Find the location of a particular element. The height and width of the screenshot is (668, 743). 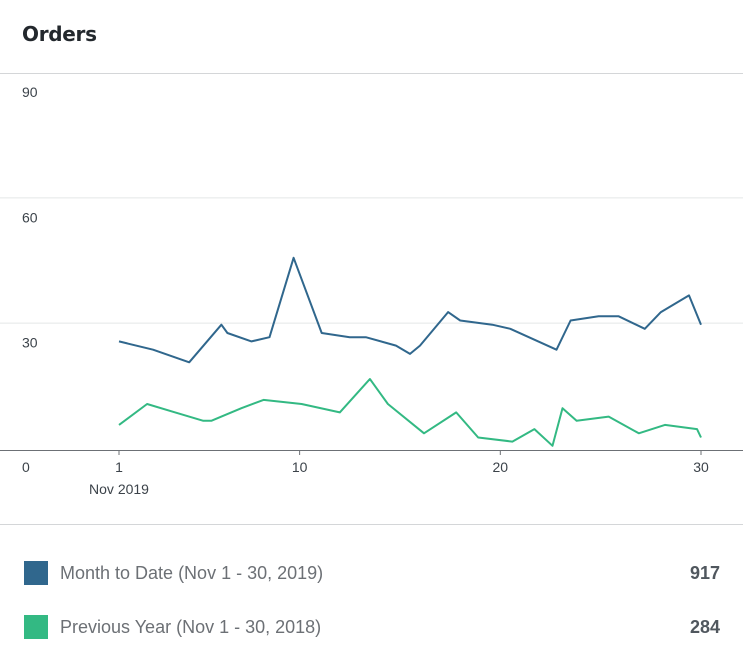

x-axis-ticks: 1 Nov 2019 10 20 30 is located at coordinates (399, 473).